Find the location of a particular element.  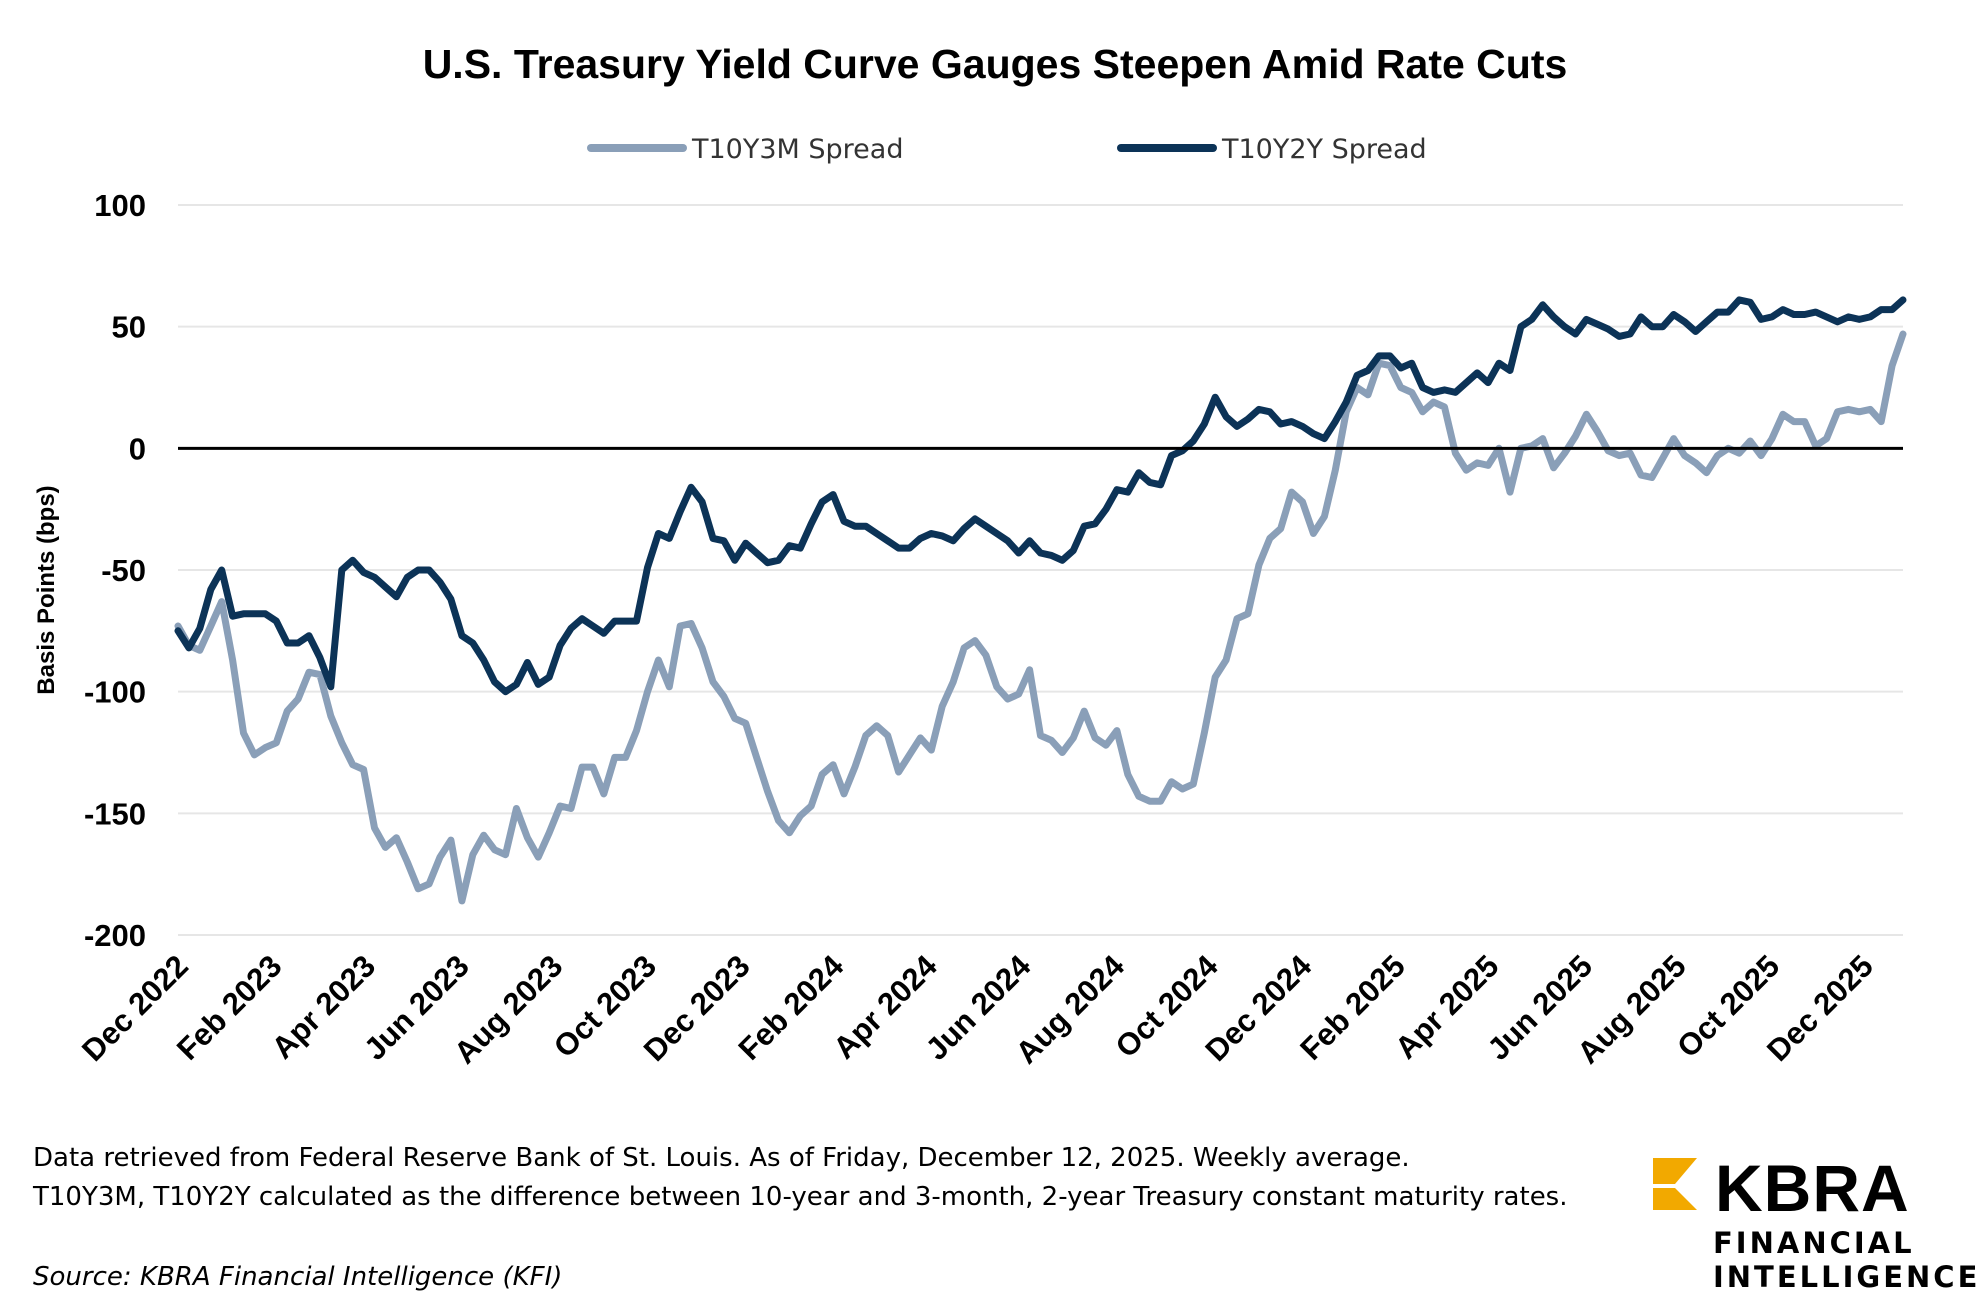

y-tick-label: 50 is located at coordinates (129, 327).